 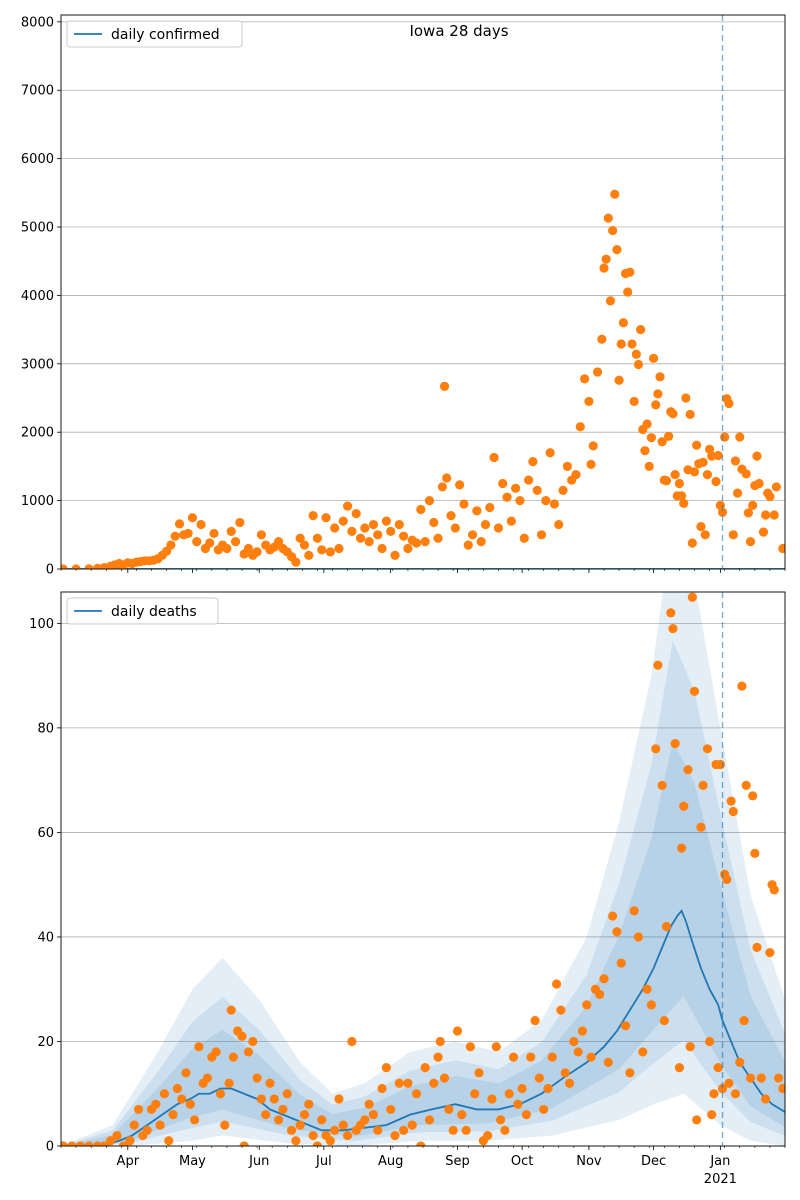 I want to click on y-tick-label: 20, so click(x=45, y=1042).